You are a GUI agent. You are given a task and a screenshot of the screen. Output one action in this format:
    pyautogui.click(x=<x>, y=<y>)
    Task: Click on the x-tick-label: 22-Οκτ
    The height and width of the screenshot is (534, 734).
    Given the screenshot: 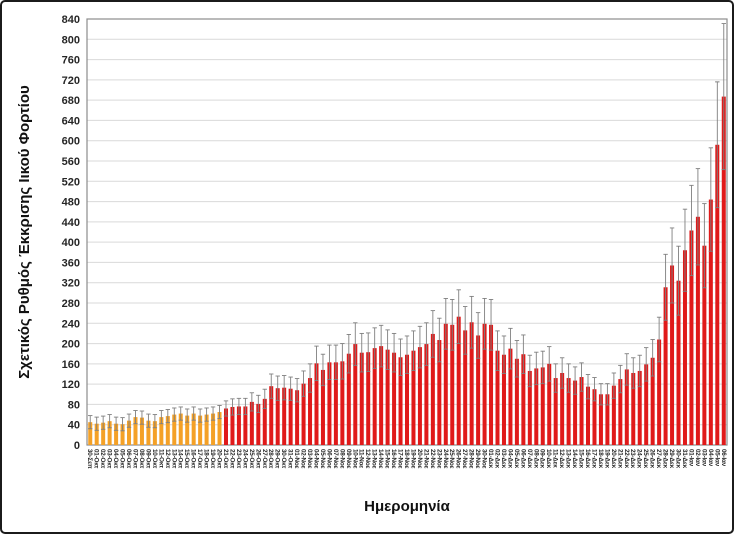 What is the action you would take?
    pyautogui.click(x=231, y=459)
    